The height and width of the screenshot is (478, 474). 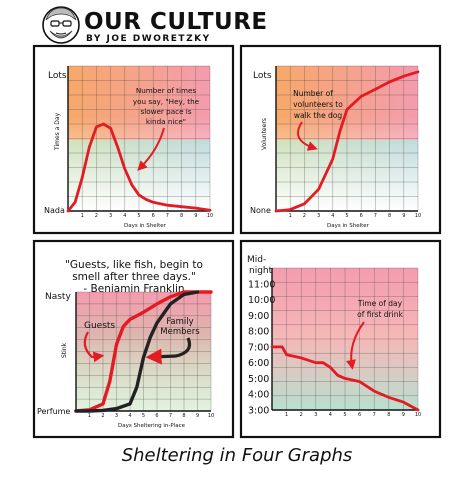 I want to click on y-tick-label: 11:00, so click(x=261, y=284).